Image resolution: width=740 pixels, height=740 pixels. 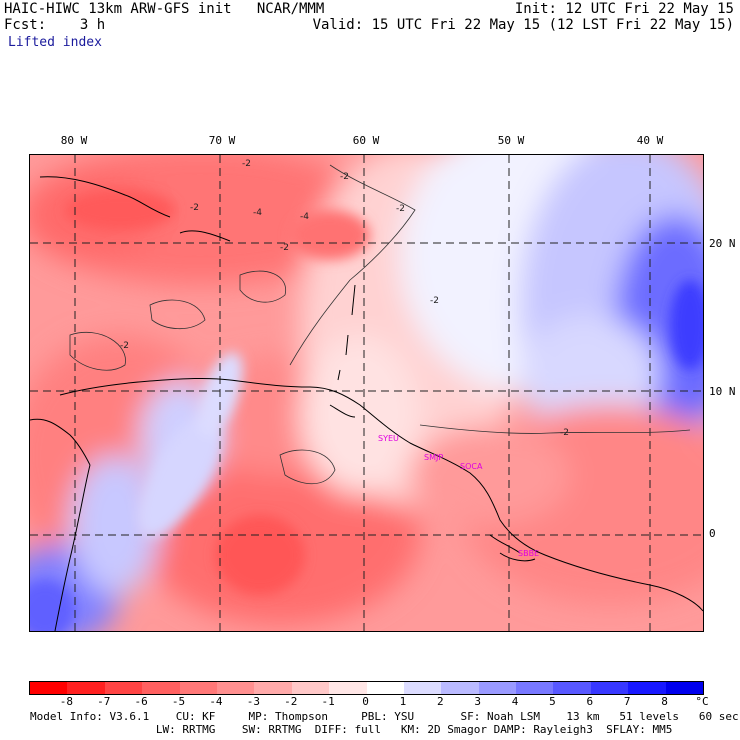 I want to click on station-soca: SOCA, so click(x=471, y=466).